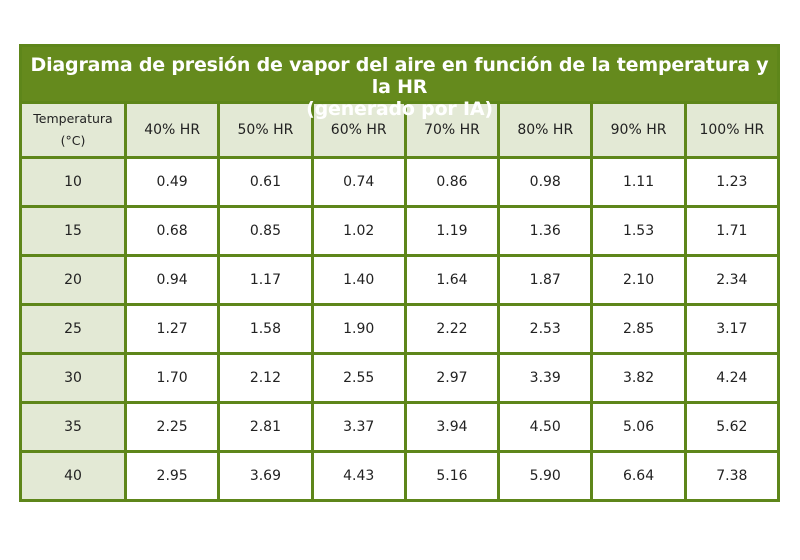 Image resolution: width=800 pixels, height=560 pixels. I want to click on pressure-cell: 4.24, so click(732, 378).